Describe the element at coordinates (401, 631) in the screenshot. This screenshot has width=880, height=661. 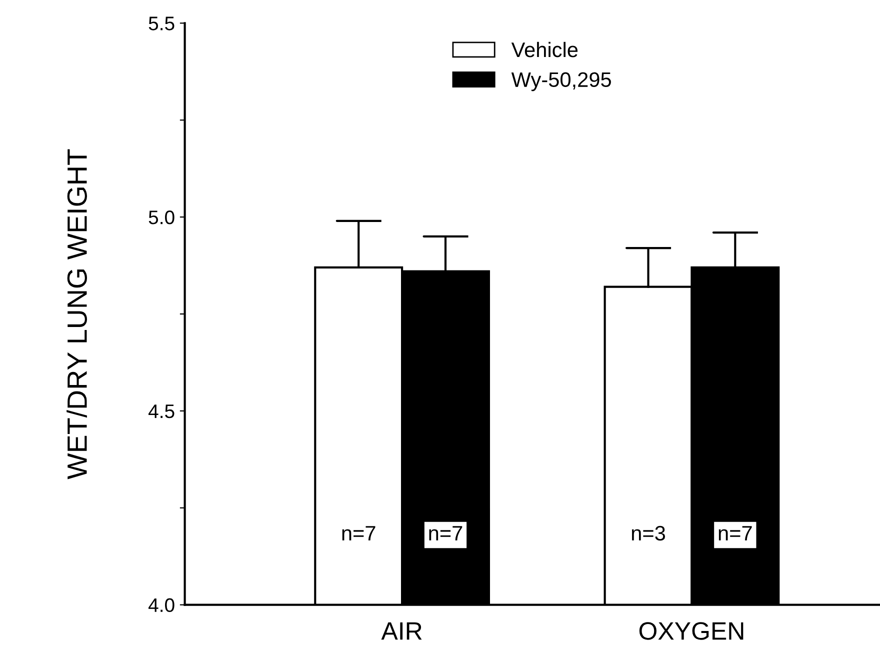
I see `x-tick-label: AIR` at that location.